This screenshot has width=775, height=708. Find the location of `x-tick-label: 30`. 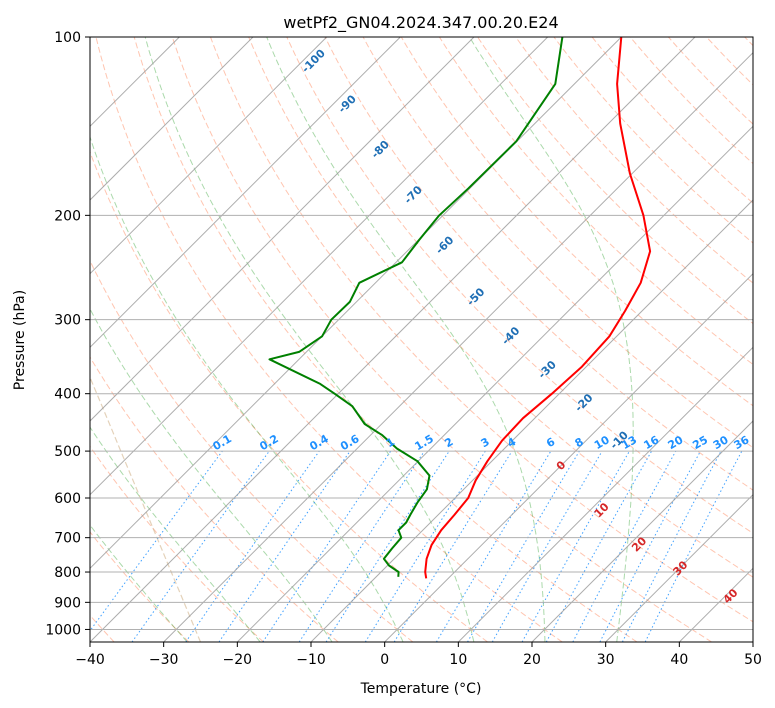

x-tick-label: 30 is located at coordinates (606, 660).